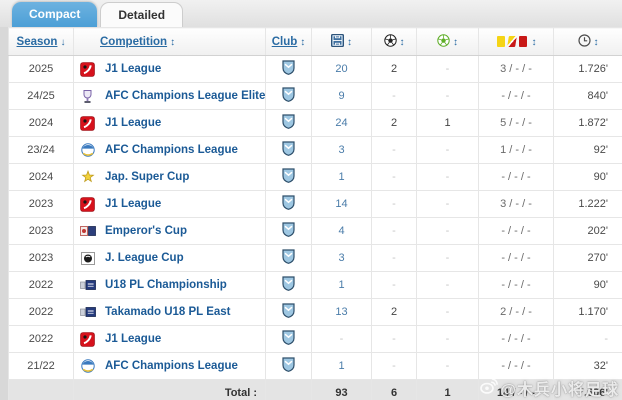 The width and height of the screenshot is (622, 400). I want to click on column-header-goals: ↕, so click(394, 41).